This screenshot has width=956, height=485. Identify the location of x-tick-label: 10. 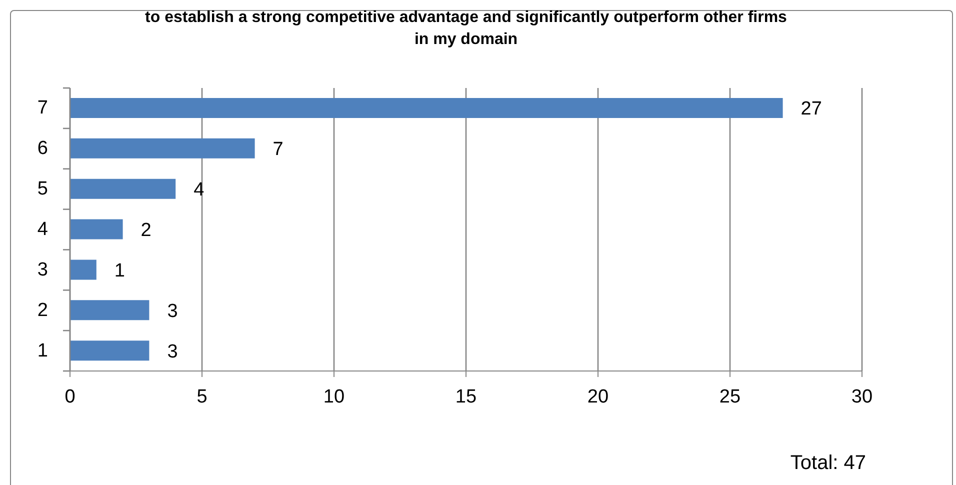
(334, 397).